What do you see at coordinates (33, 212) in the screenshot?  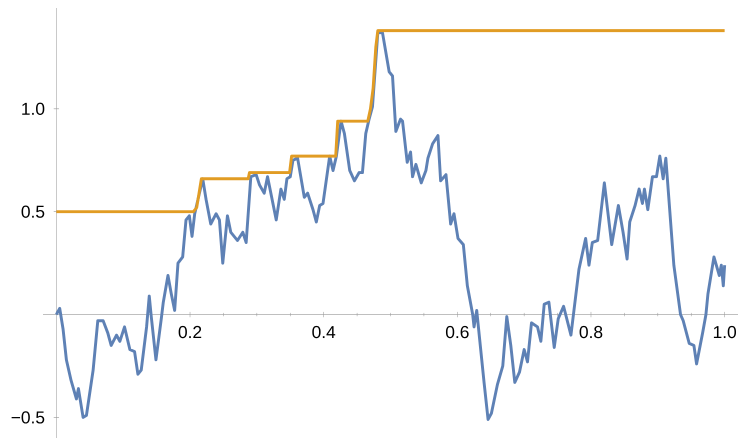 I see `y-tick-label: 0.5` at bounding box center [33, 212].